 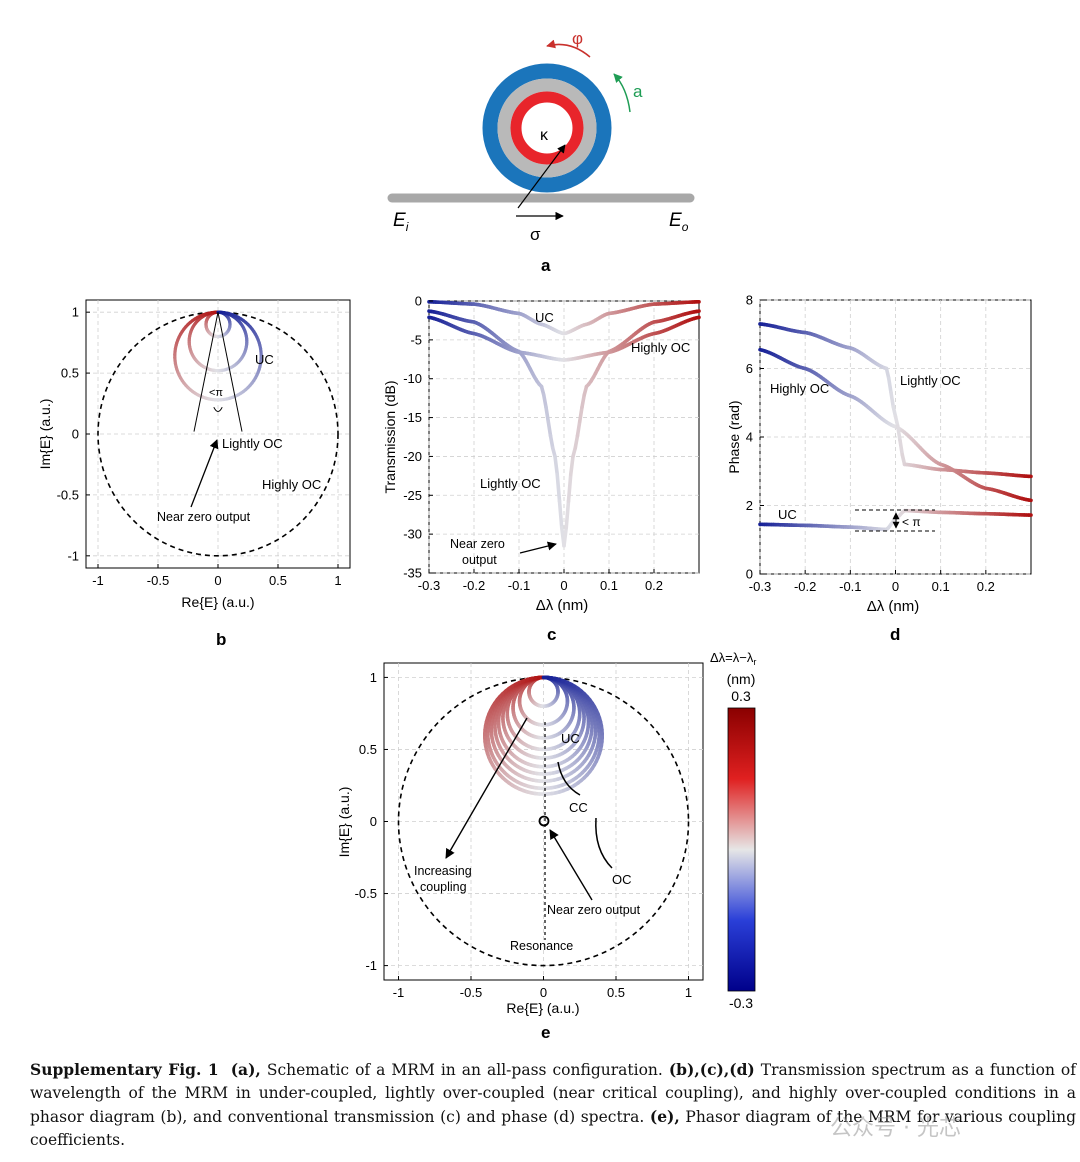 I want to click on panel-e-ytick-label-1: 0.5, so click(x=368, y=749).